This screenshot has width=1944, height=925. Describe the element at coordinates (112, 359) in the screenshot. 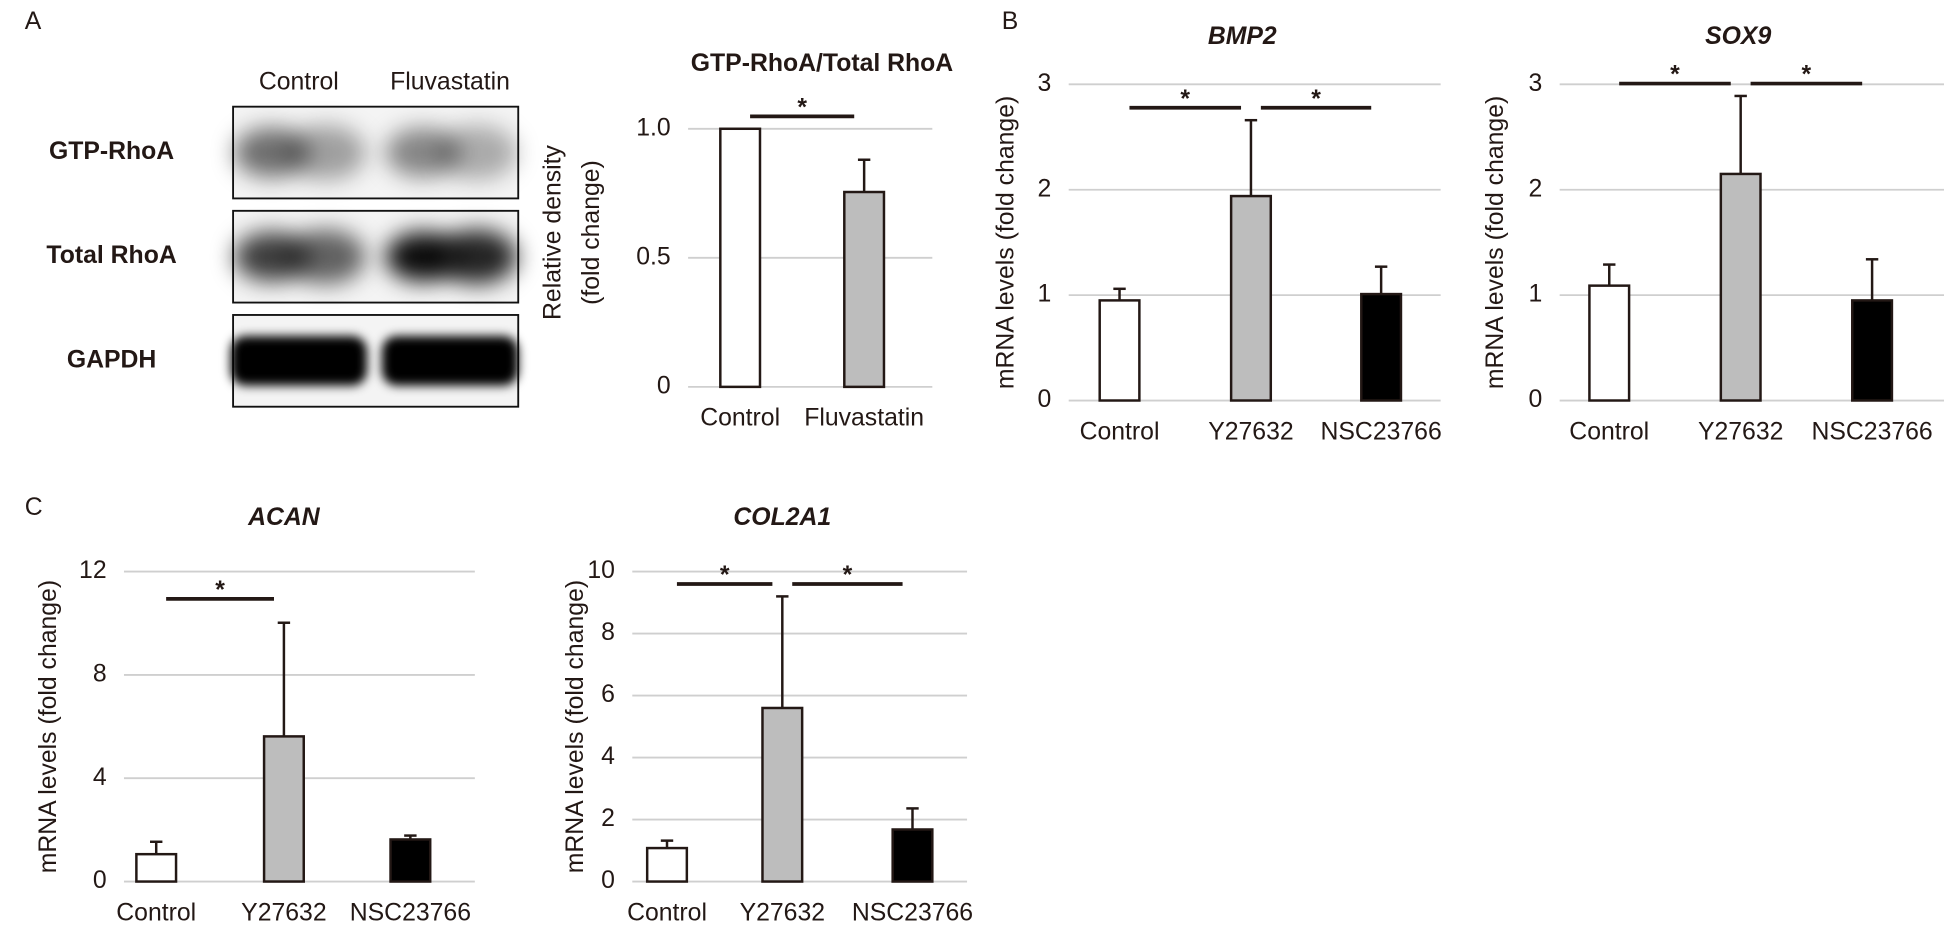

I see `row-label: GAPDH` at that location.